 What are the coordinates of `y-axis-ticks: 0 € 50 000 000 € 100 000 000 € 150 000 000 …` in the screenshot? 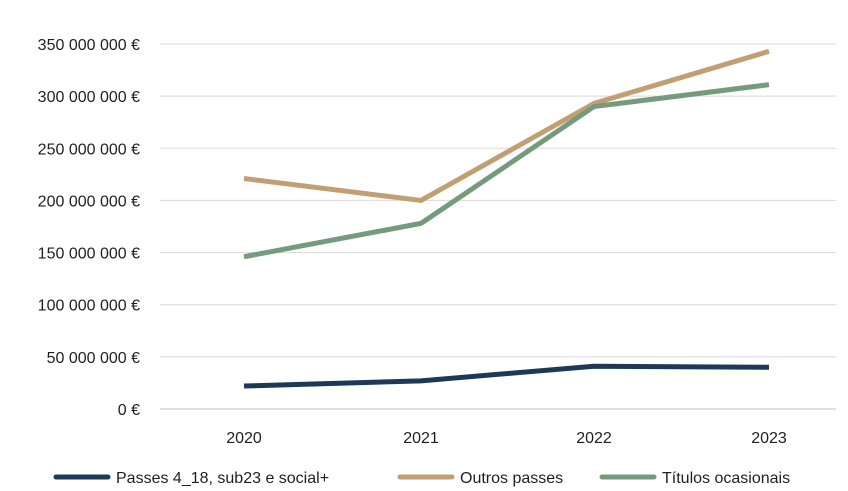 It's located at (89, 228).